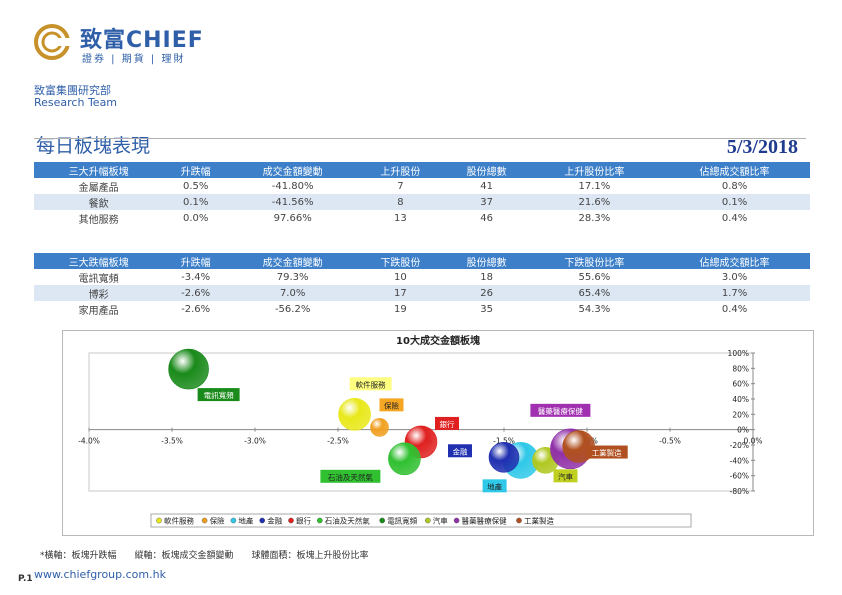 The height and width of the screenshot is (595, 842). I want to click on chief-logo-icon, so click(54, 42).